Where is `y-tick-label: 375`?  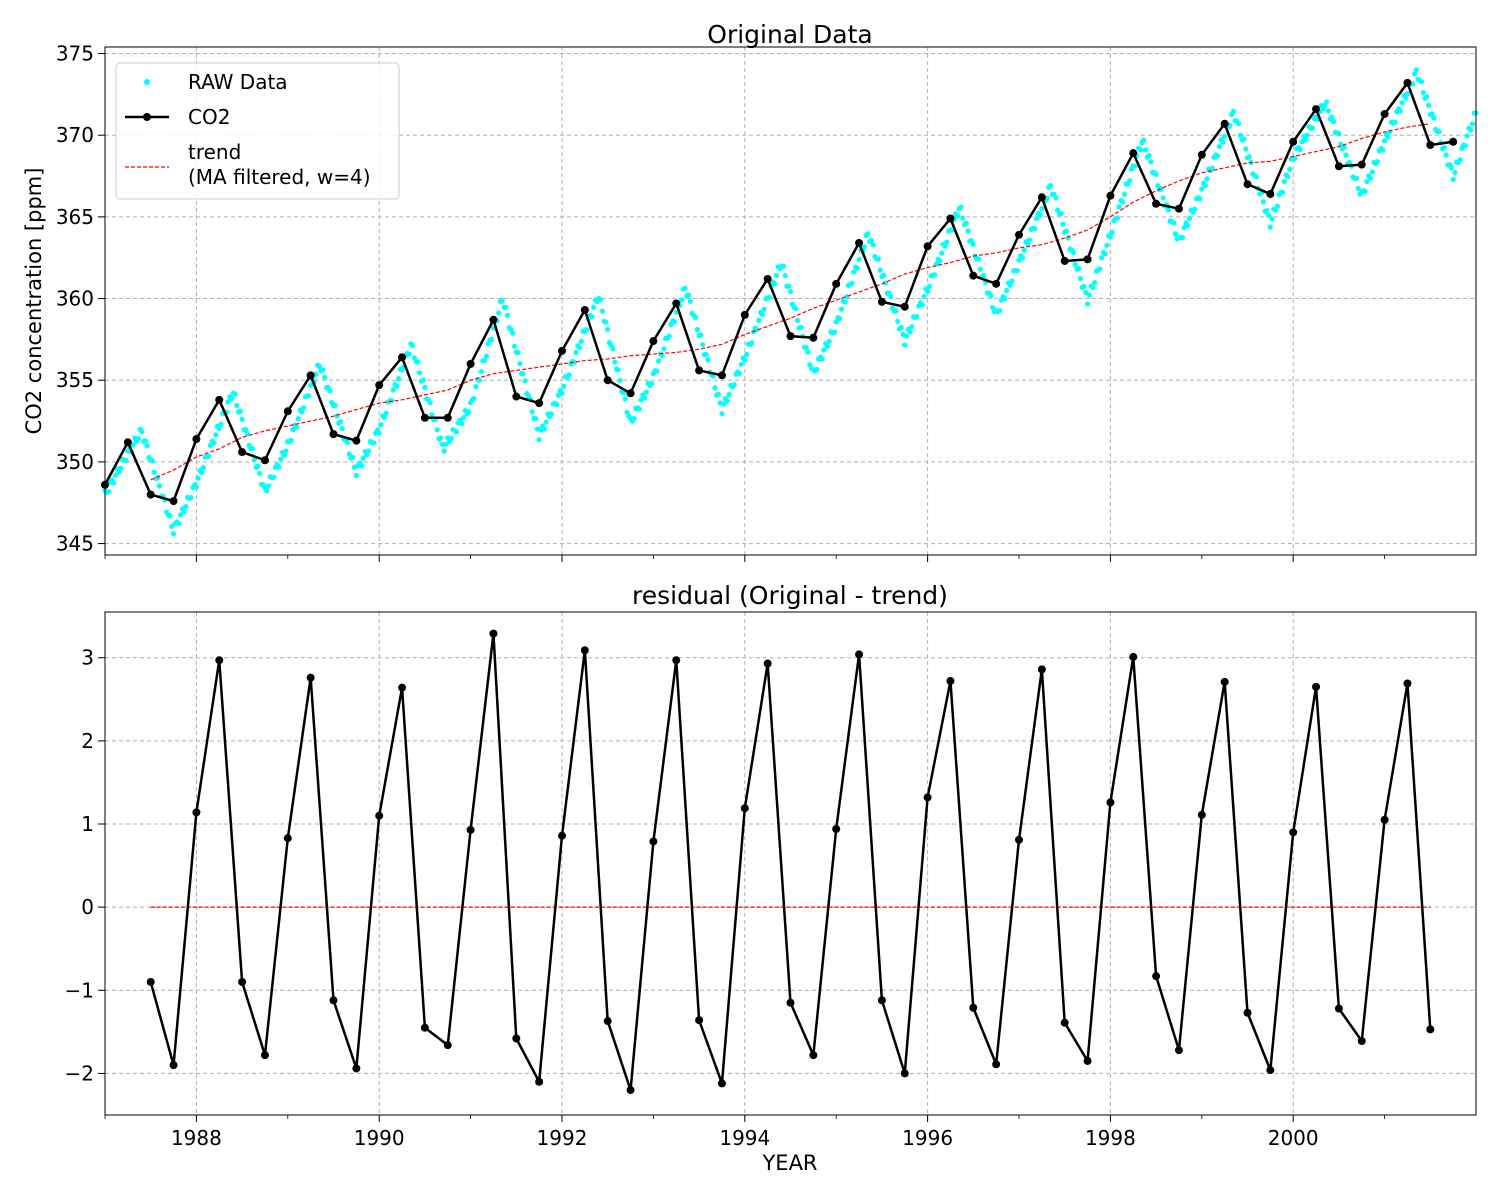 y-tick-label: 375 is located at coordinates (75, 54).